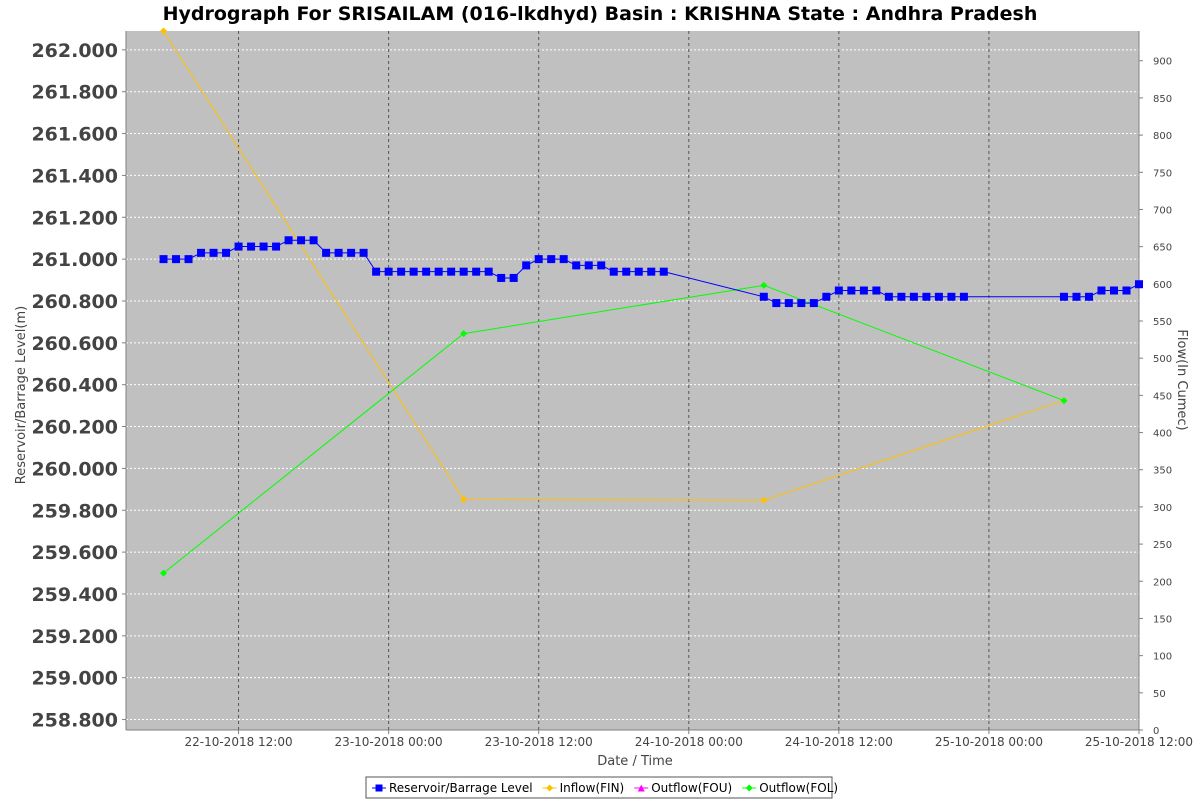  I want to click on legend-label: Inflow(FIN), so click(592, 788).